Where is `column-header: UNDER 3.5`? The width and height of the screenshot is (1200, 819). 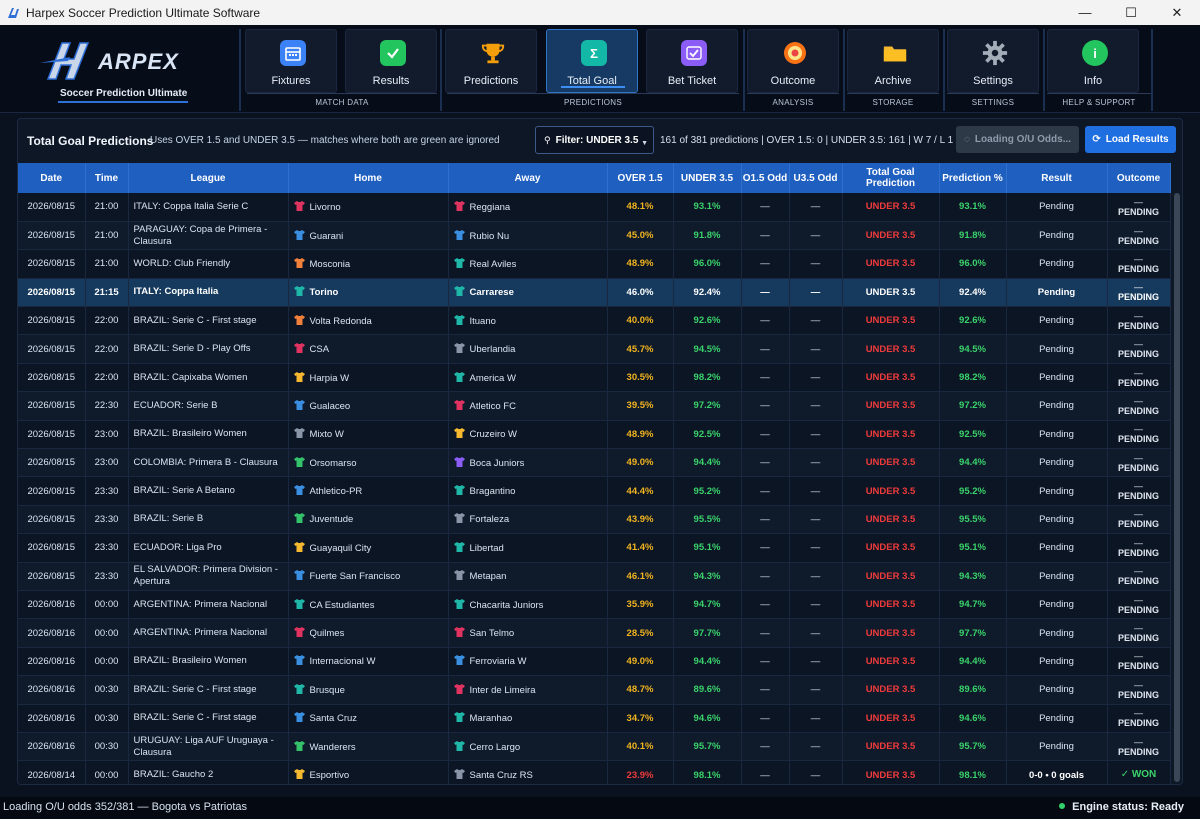 column-header: UNDER 3.5 is located at coordinates (707, 178).